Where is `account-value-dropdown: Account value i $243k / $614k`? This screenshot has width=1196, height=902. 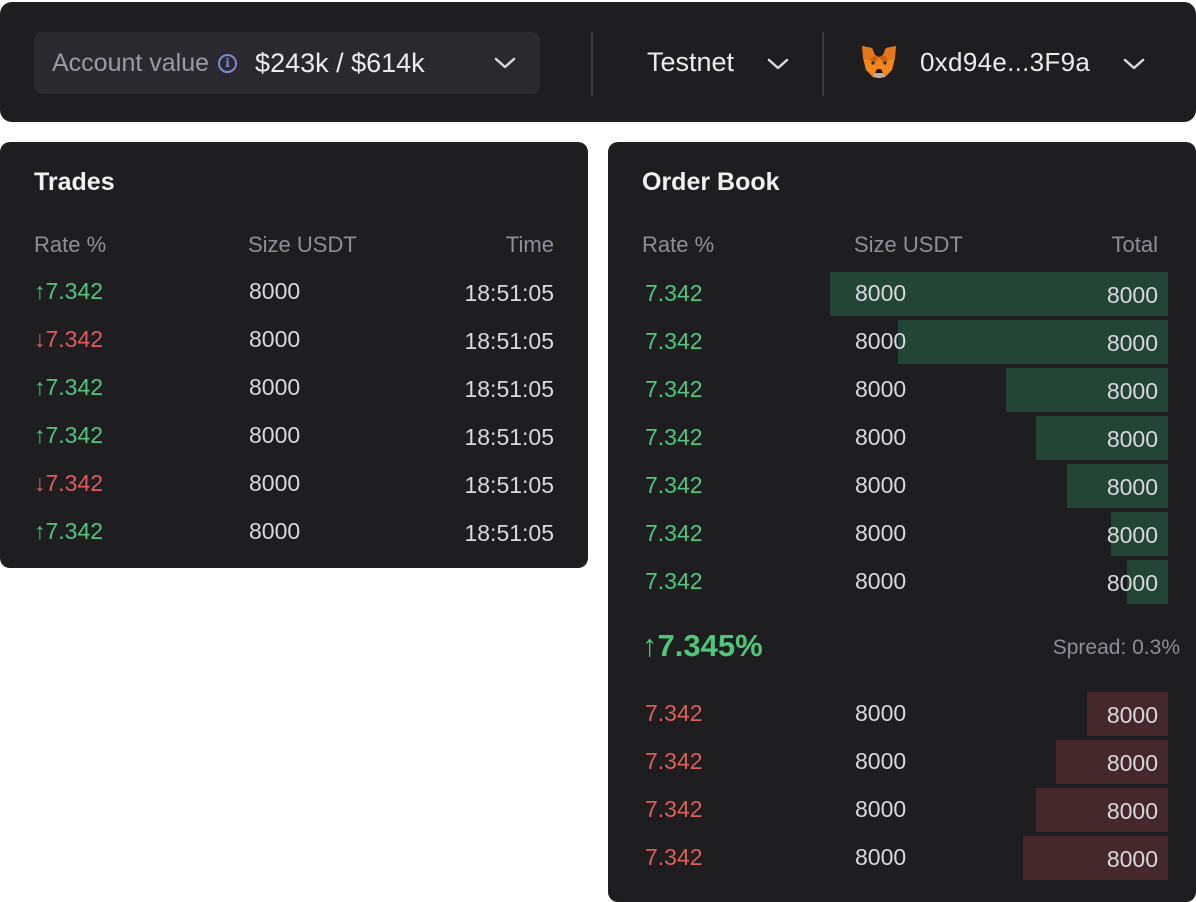
account-value-dropdown: Account value i $243k / $614k is located at coordinates (287, 63).